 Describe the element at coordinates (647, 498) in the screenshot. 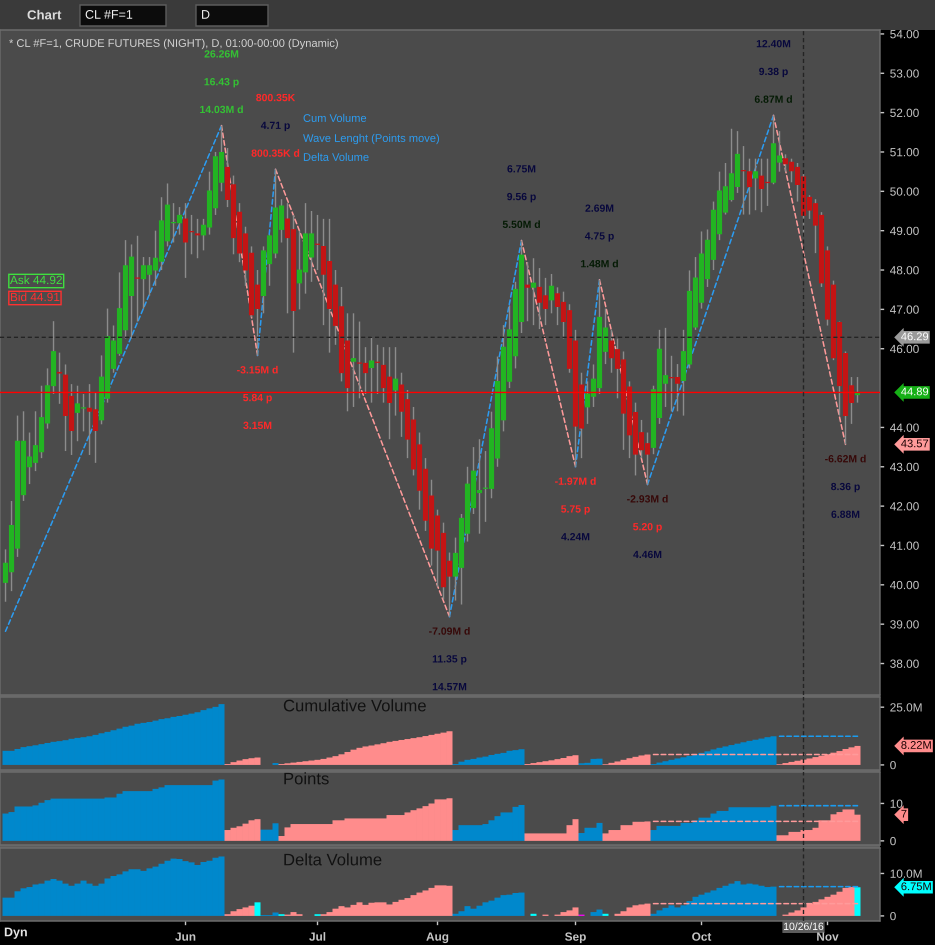

I see `annotation: -2.93M d` at that location.